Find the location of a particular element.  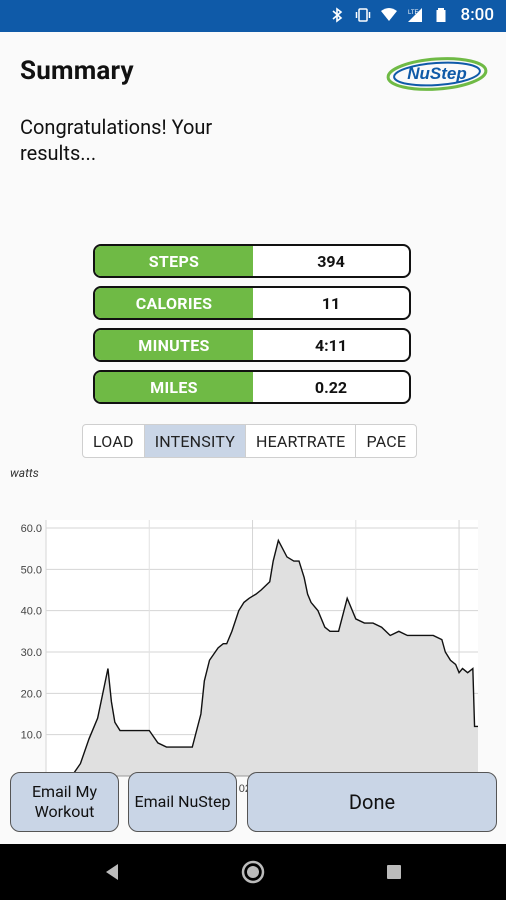

done-button: Done is located at coordinates (372, 802).